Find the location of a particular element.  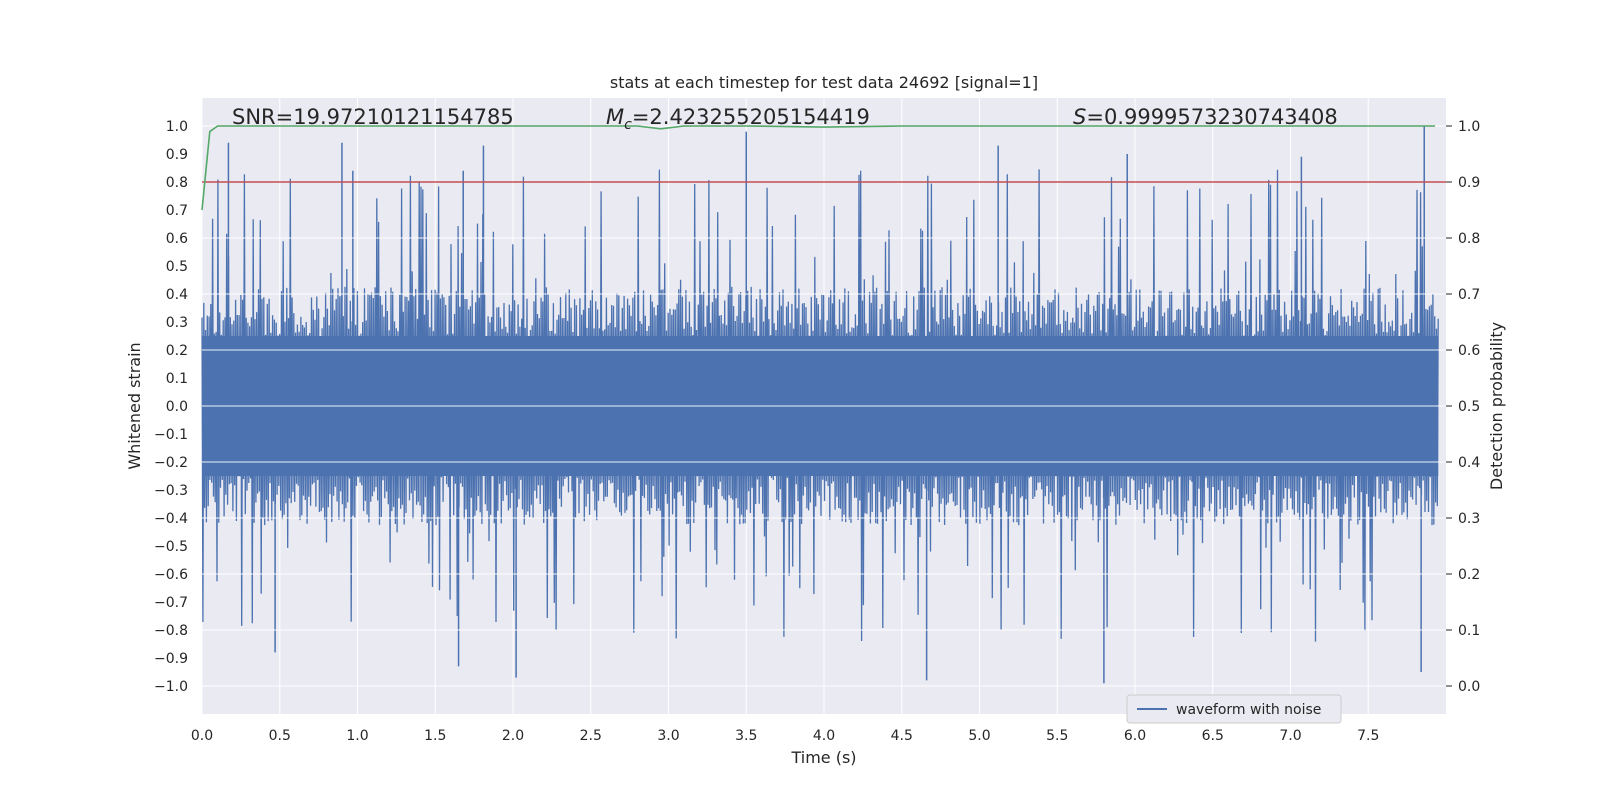

x-tick-label: 5.0 is located at coordinates (979, 736).